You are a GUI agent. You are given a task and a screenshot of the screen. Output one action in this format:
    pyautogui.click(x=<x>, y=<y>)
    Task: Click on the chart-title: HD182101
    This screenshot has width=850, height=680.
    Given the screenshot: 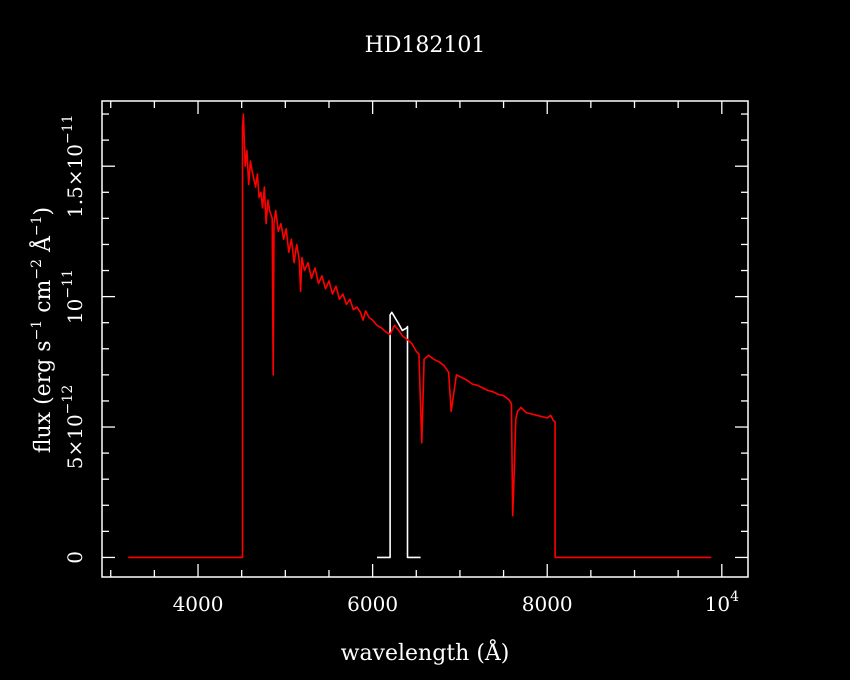 What is the action you would take?
    pyautogui.click(x=425, y=45)
    